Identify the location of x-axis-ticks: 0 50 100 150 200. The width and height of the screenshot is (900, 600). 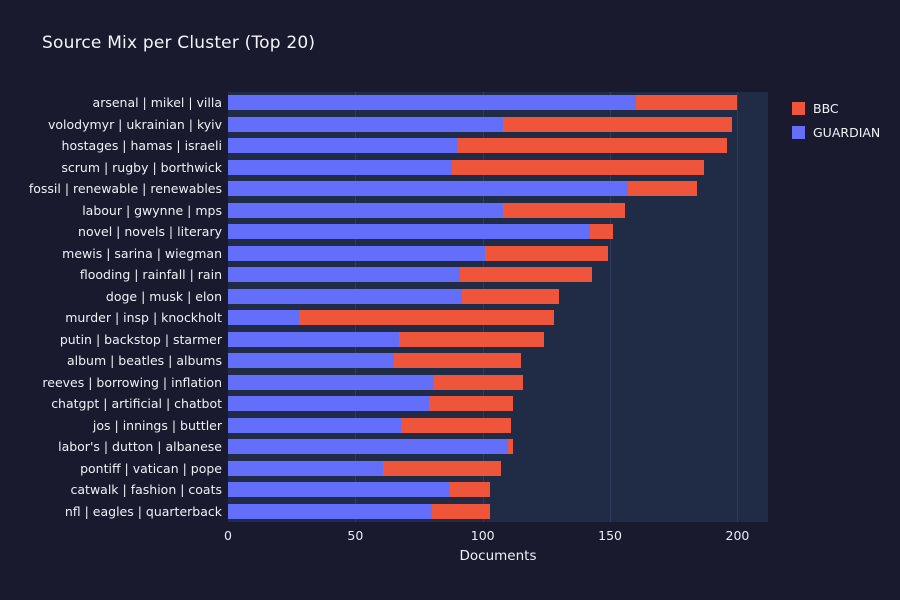
(496, 536).